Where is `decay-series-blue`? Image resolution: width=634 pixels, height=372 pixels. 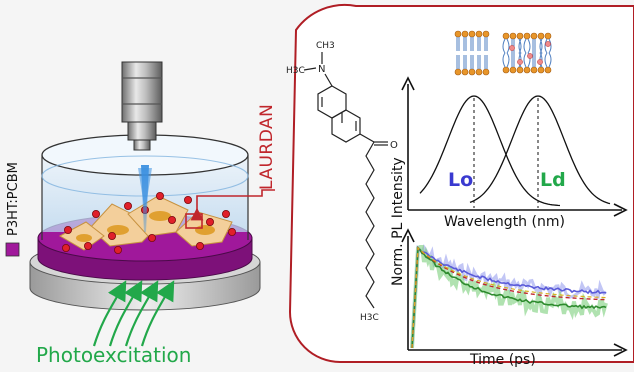 decay-series-blue is located at coordinates (509, 297).